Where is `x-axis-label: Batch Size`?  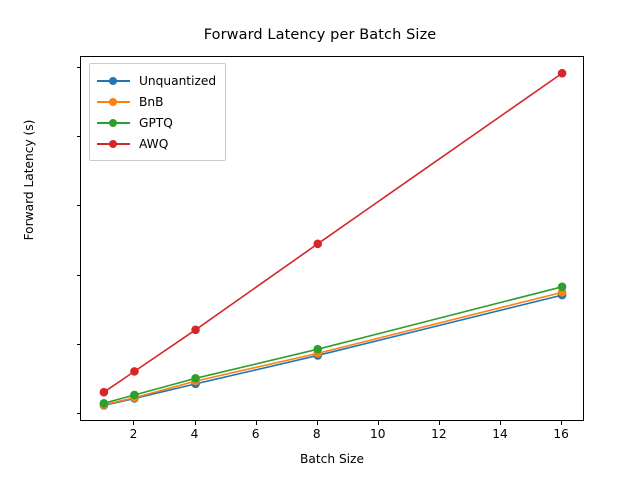 x-axis-label: Batch Size is located at coordinates (332, 459).